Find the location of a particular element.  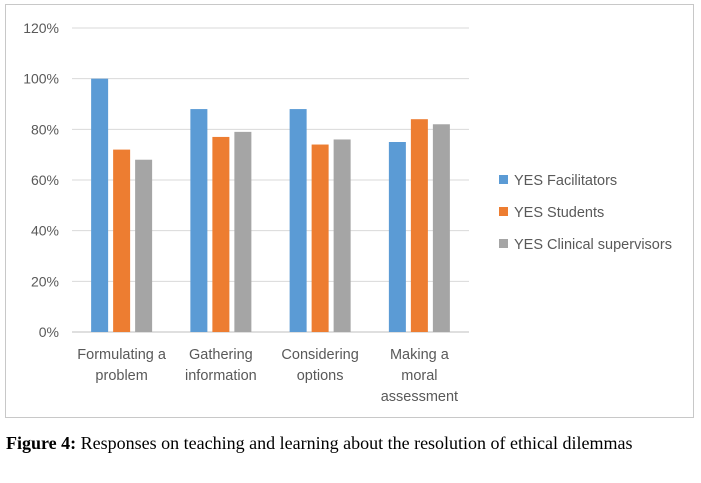

y-tick-label: 100% is located at coordinates (41, 79).